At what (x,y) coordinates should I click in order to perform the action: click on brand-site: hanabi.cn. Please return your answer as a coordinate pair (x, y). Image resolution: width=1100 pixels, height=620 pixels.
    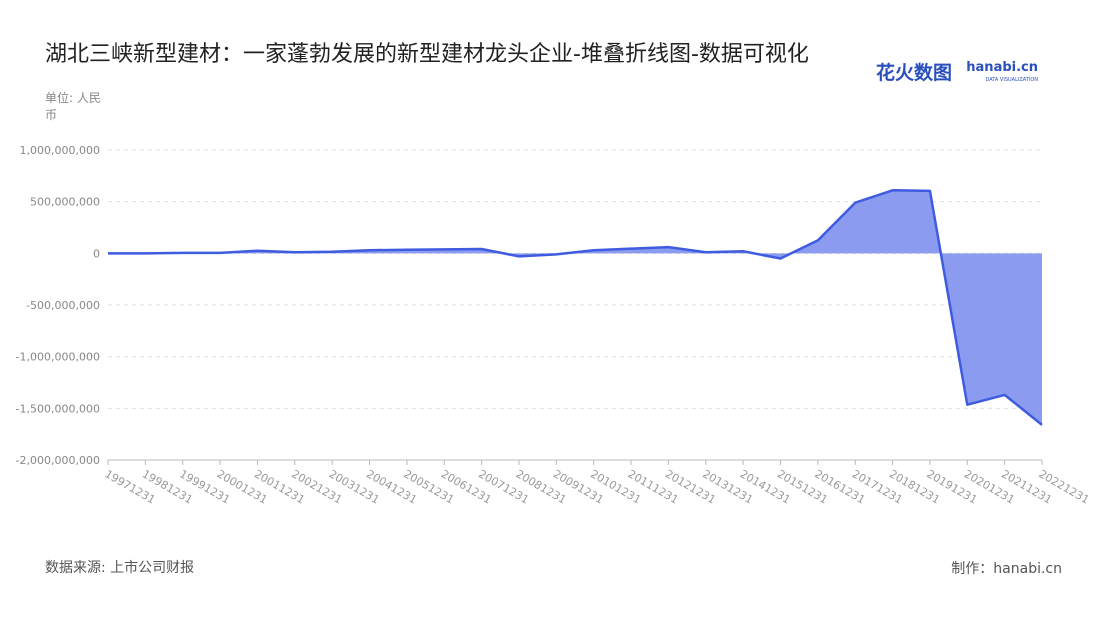
    Looking at the image, I should click on (1002, 67).